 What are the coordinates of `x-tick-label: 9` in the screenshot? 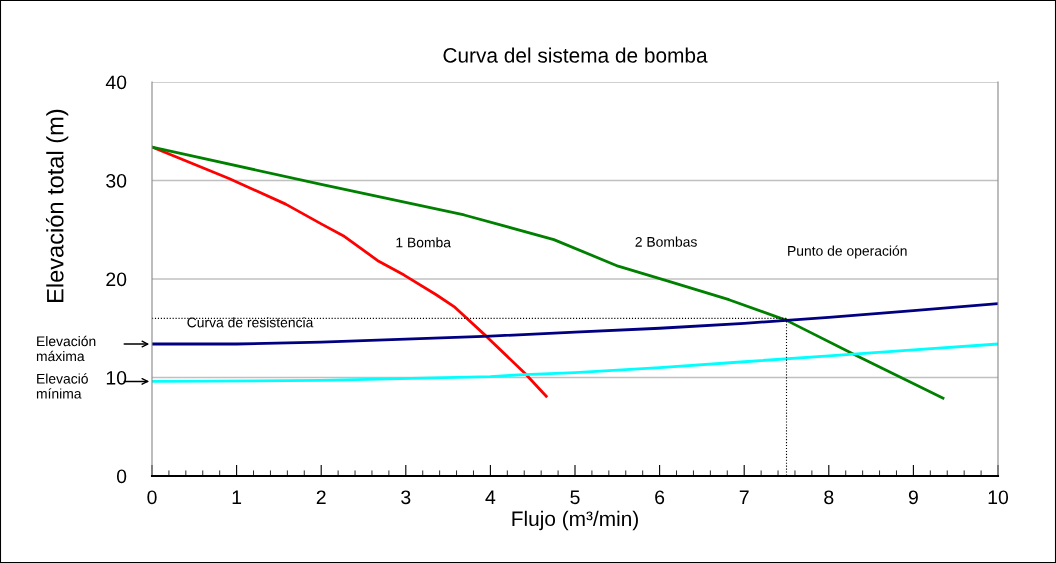 It's located at (913, 497).